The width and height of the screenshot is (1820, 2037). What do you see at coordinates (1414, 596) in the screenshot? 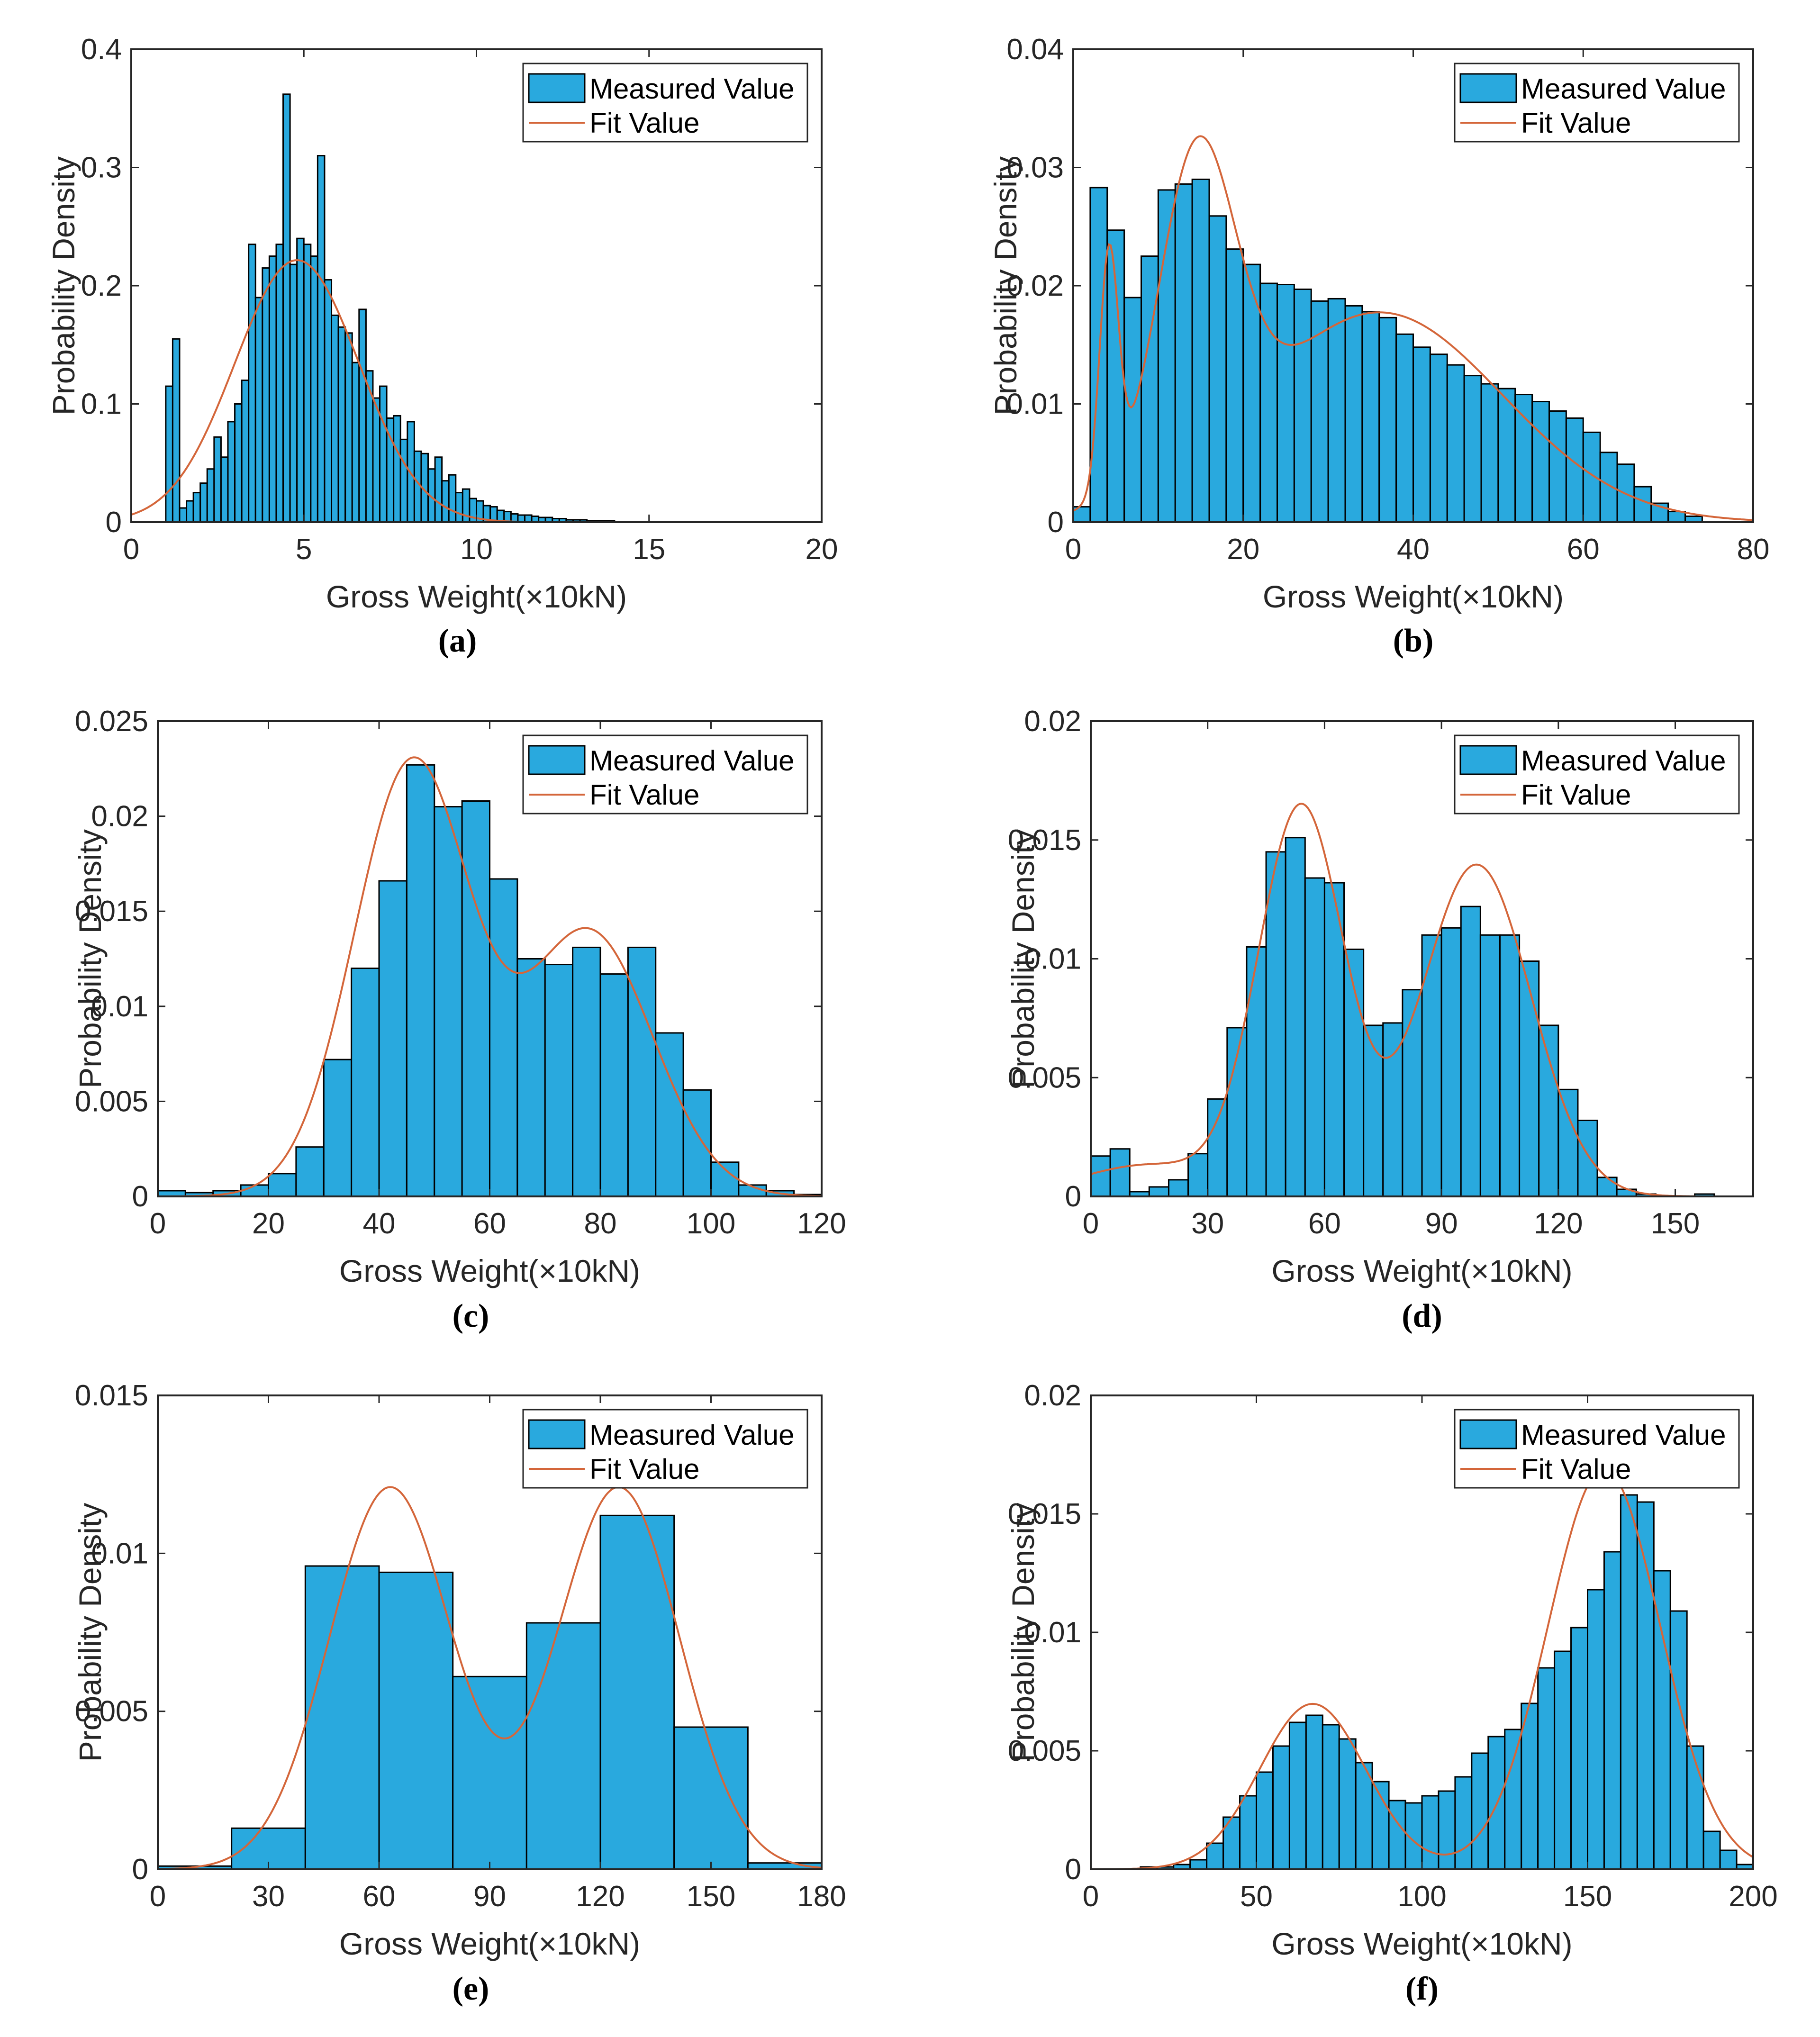
I see `x-axis-label: Gross Weight(×10kN)` at bounding box center [1414, 596].